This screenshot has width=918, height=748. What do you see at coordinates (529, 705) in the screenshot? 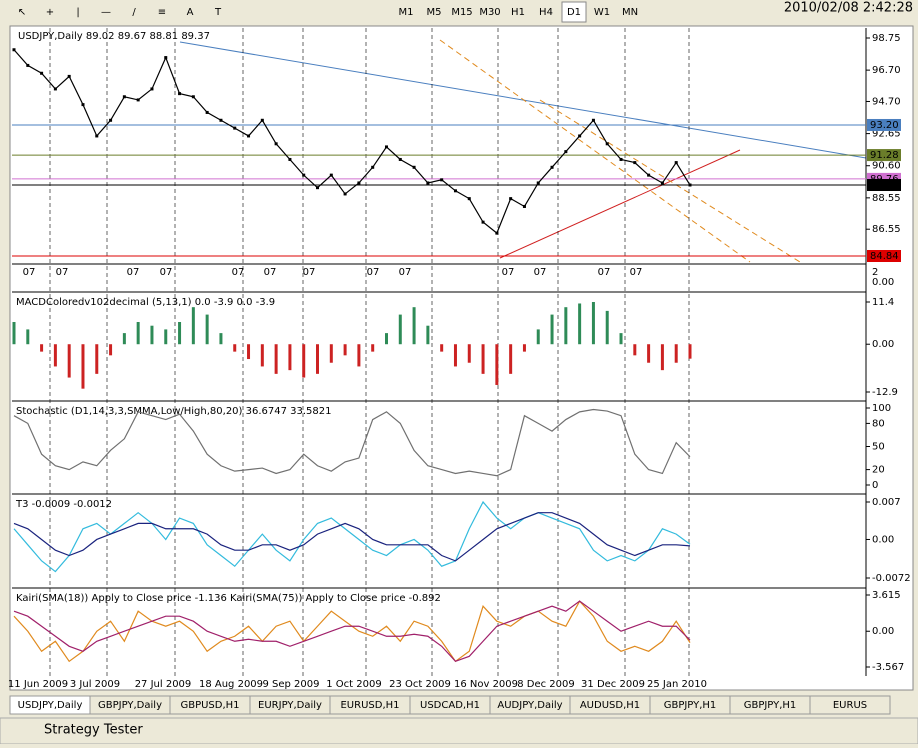
I see `tab-label: AUDJPY,Daily` at bounding box center [529, 705].